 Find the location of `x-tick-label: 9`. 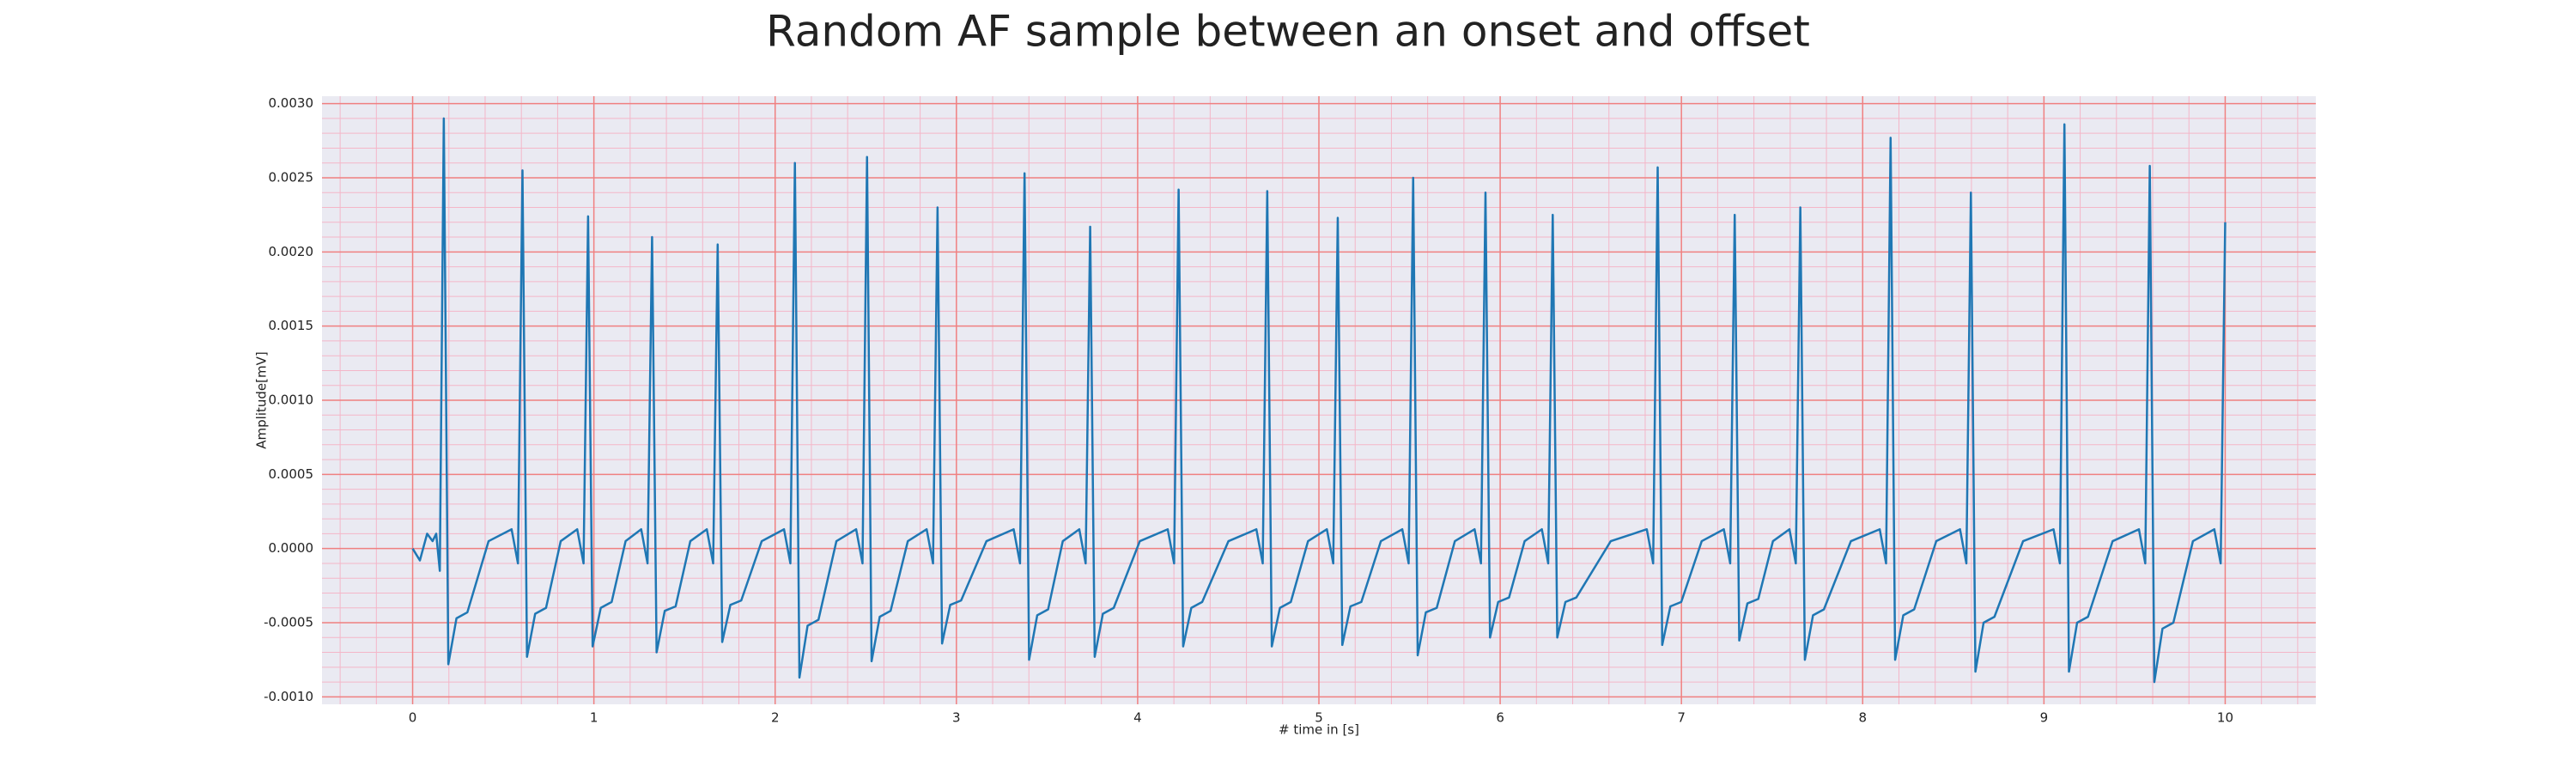

x-tick-label: 9 is located at coordinates (2045, 718).